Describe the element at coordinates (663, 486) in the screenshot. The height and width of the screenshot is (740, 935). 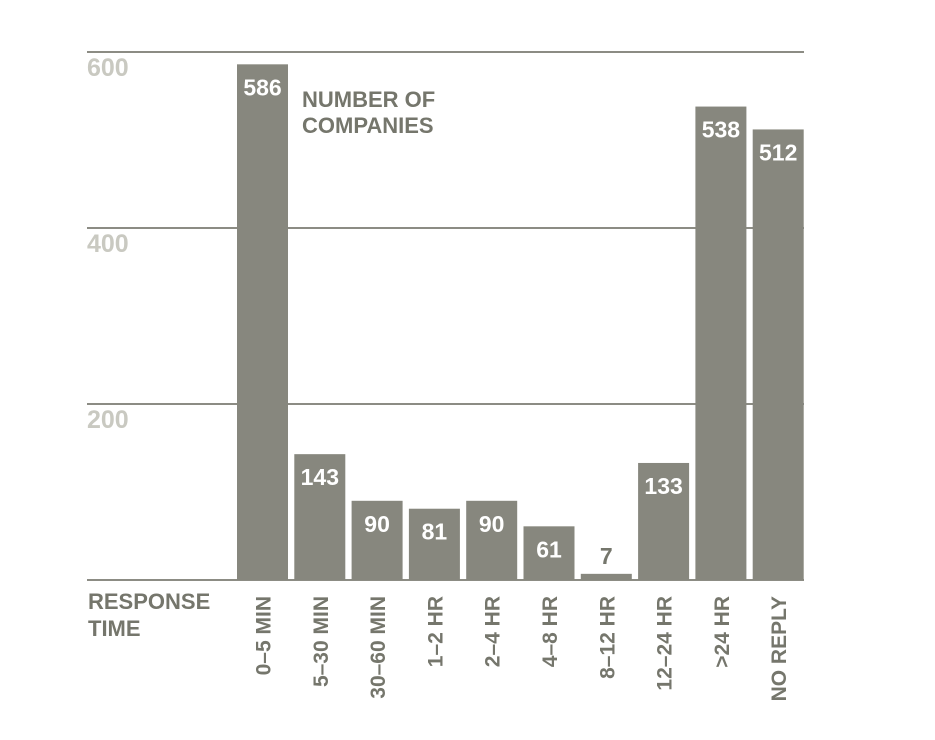
I see `value-label-8: 133` at that location.